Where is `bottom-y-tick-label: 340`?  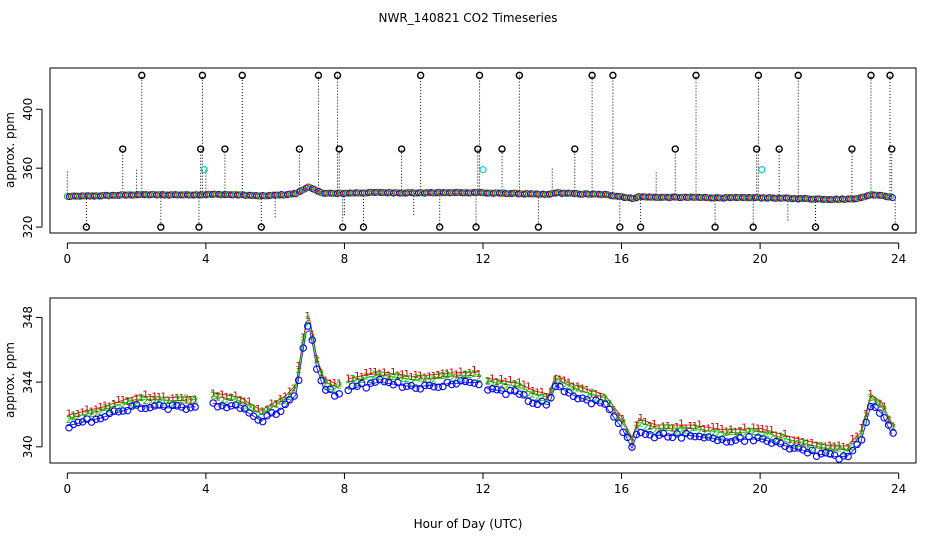
bottom-y-tick-label: 340 is located at coordinates (28, 446).